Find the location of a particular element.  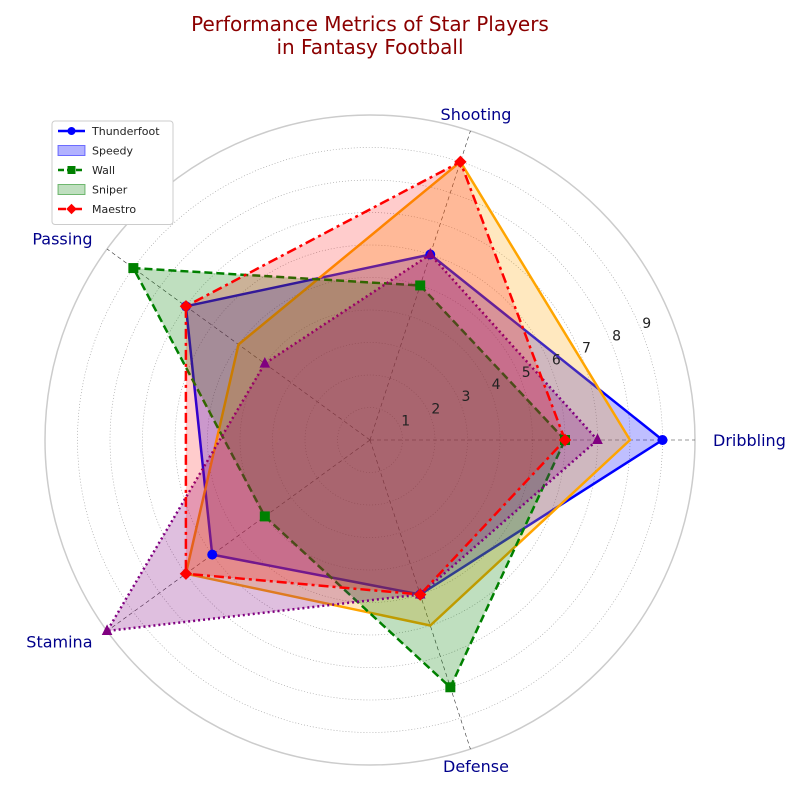

series-2-point-defense is located at coordinates (450, 687).